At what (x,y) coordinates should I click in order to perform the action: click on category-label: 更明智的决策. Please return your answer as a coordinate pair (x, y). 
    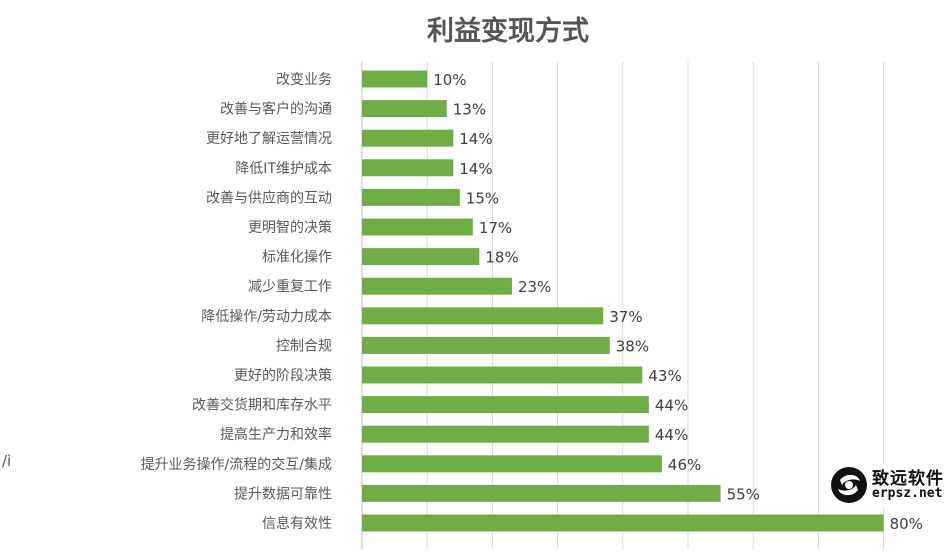
    Looking at the image, I should click on (290, 227).